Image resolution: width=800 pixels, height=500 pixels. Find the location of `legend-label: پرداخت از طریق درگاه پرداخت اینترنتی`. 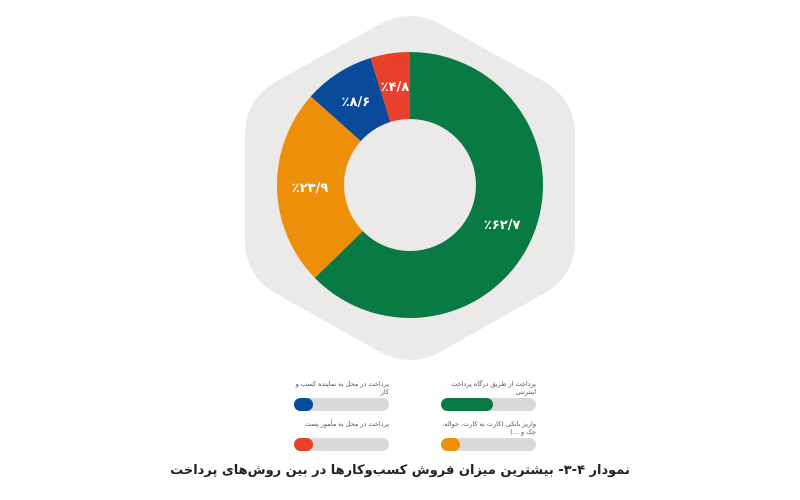

legend-label: پرداخت از طریق درگاه پرداخت اینترنتی is located at coordinates (493, 388).